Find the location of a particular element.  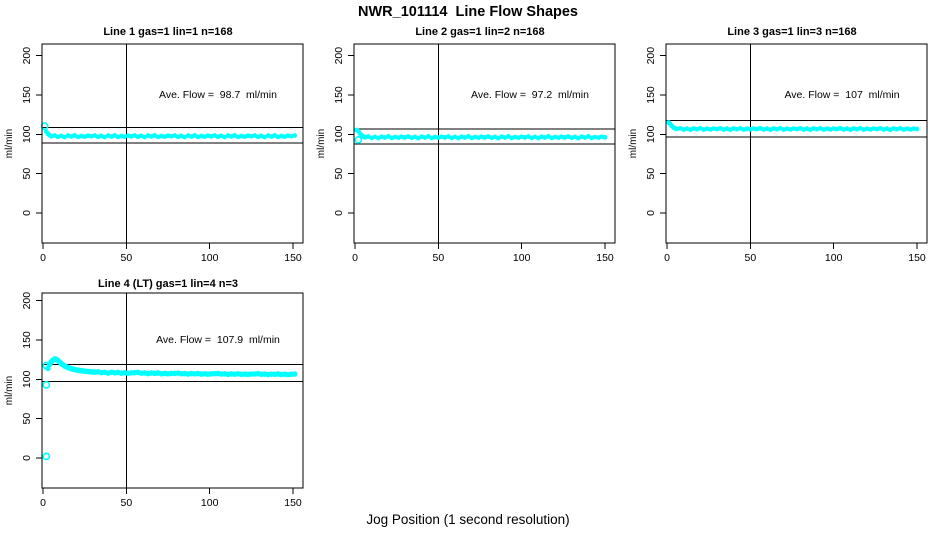

figure-title: NWR_101114 Line Flow Shapes is located at coordinates (468, 12).